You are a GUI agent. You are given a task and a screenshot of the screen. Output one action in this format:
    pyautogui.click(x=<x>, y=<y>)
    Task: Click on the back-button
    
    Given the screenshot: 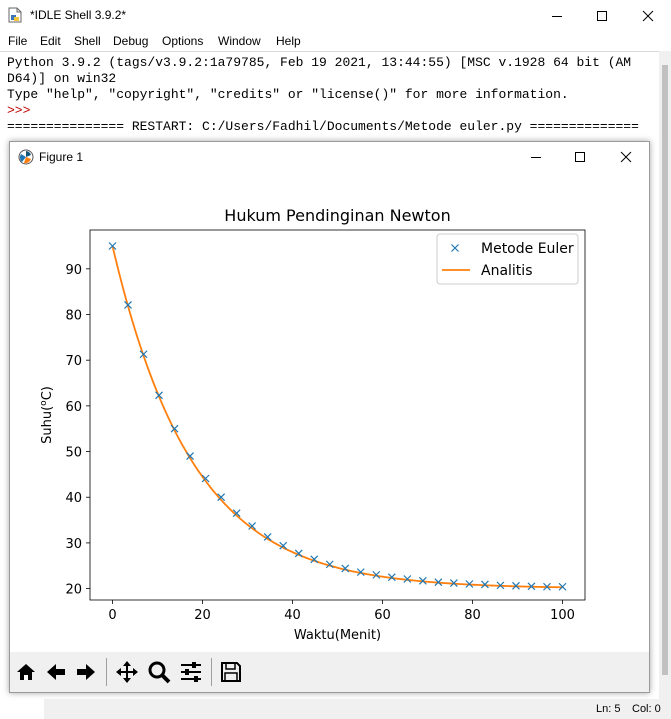 What is the action you would take?
    pyautogui.click(x=56, y=672)
    